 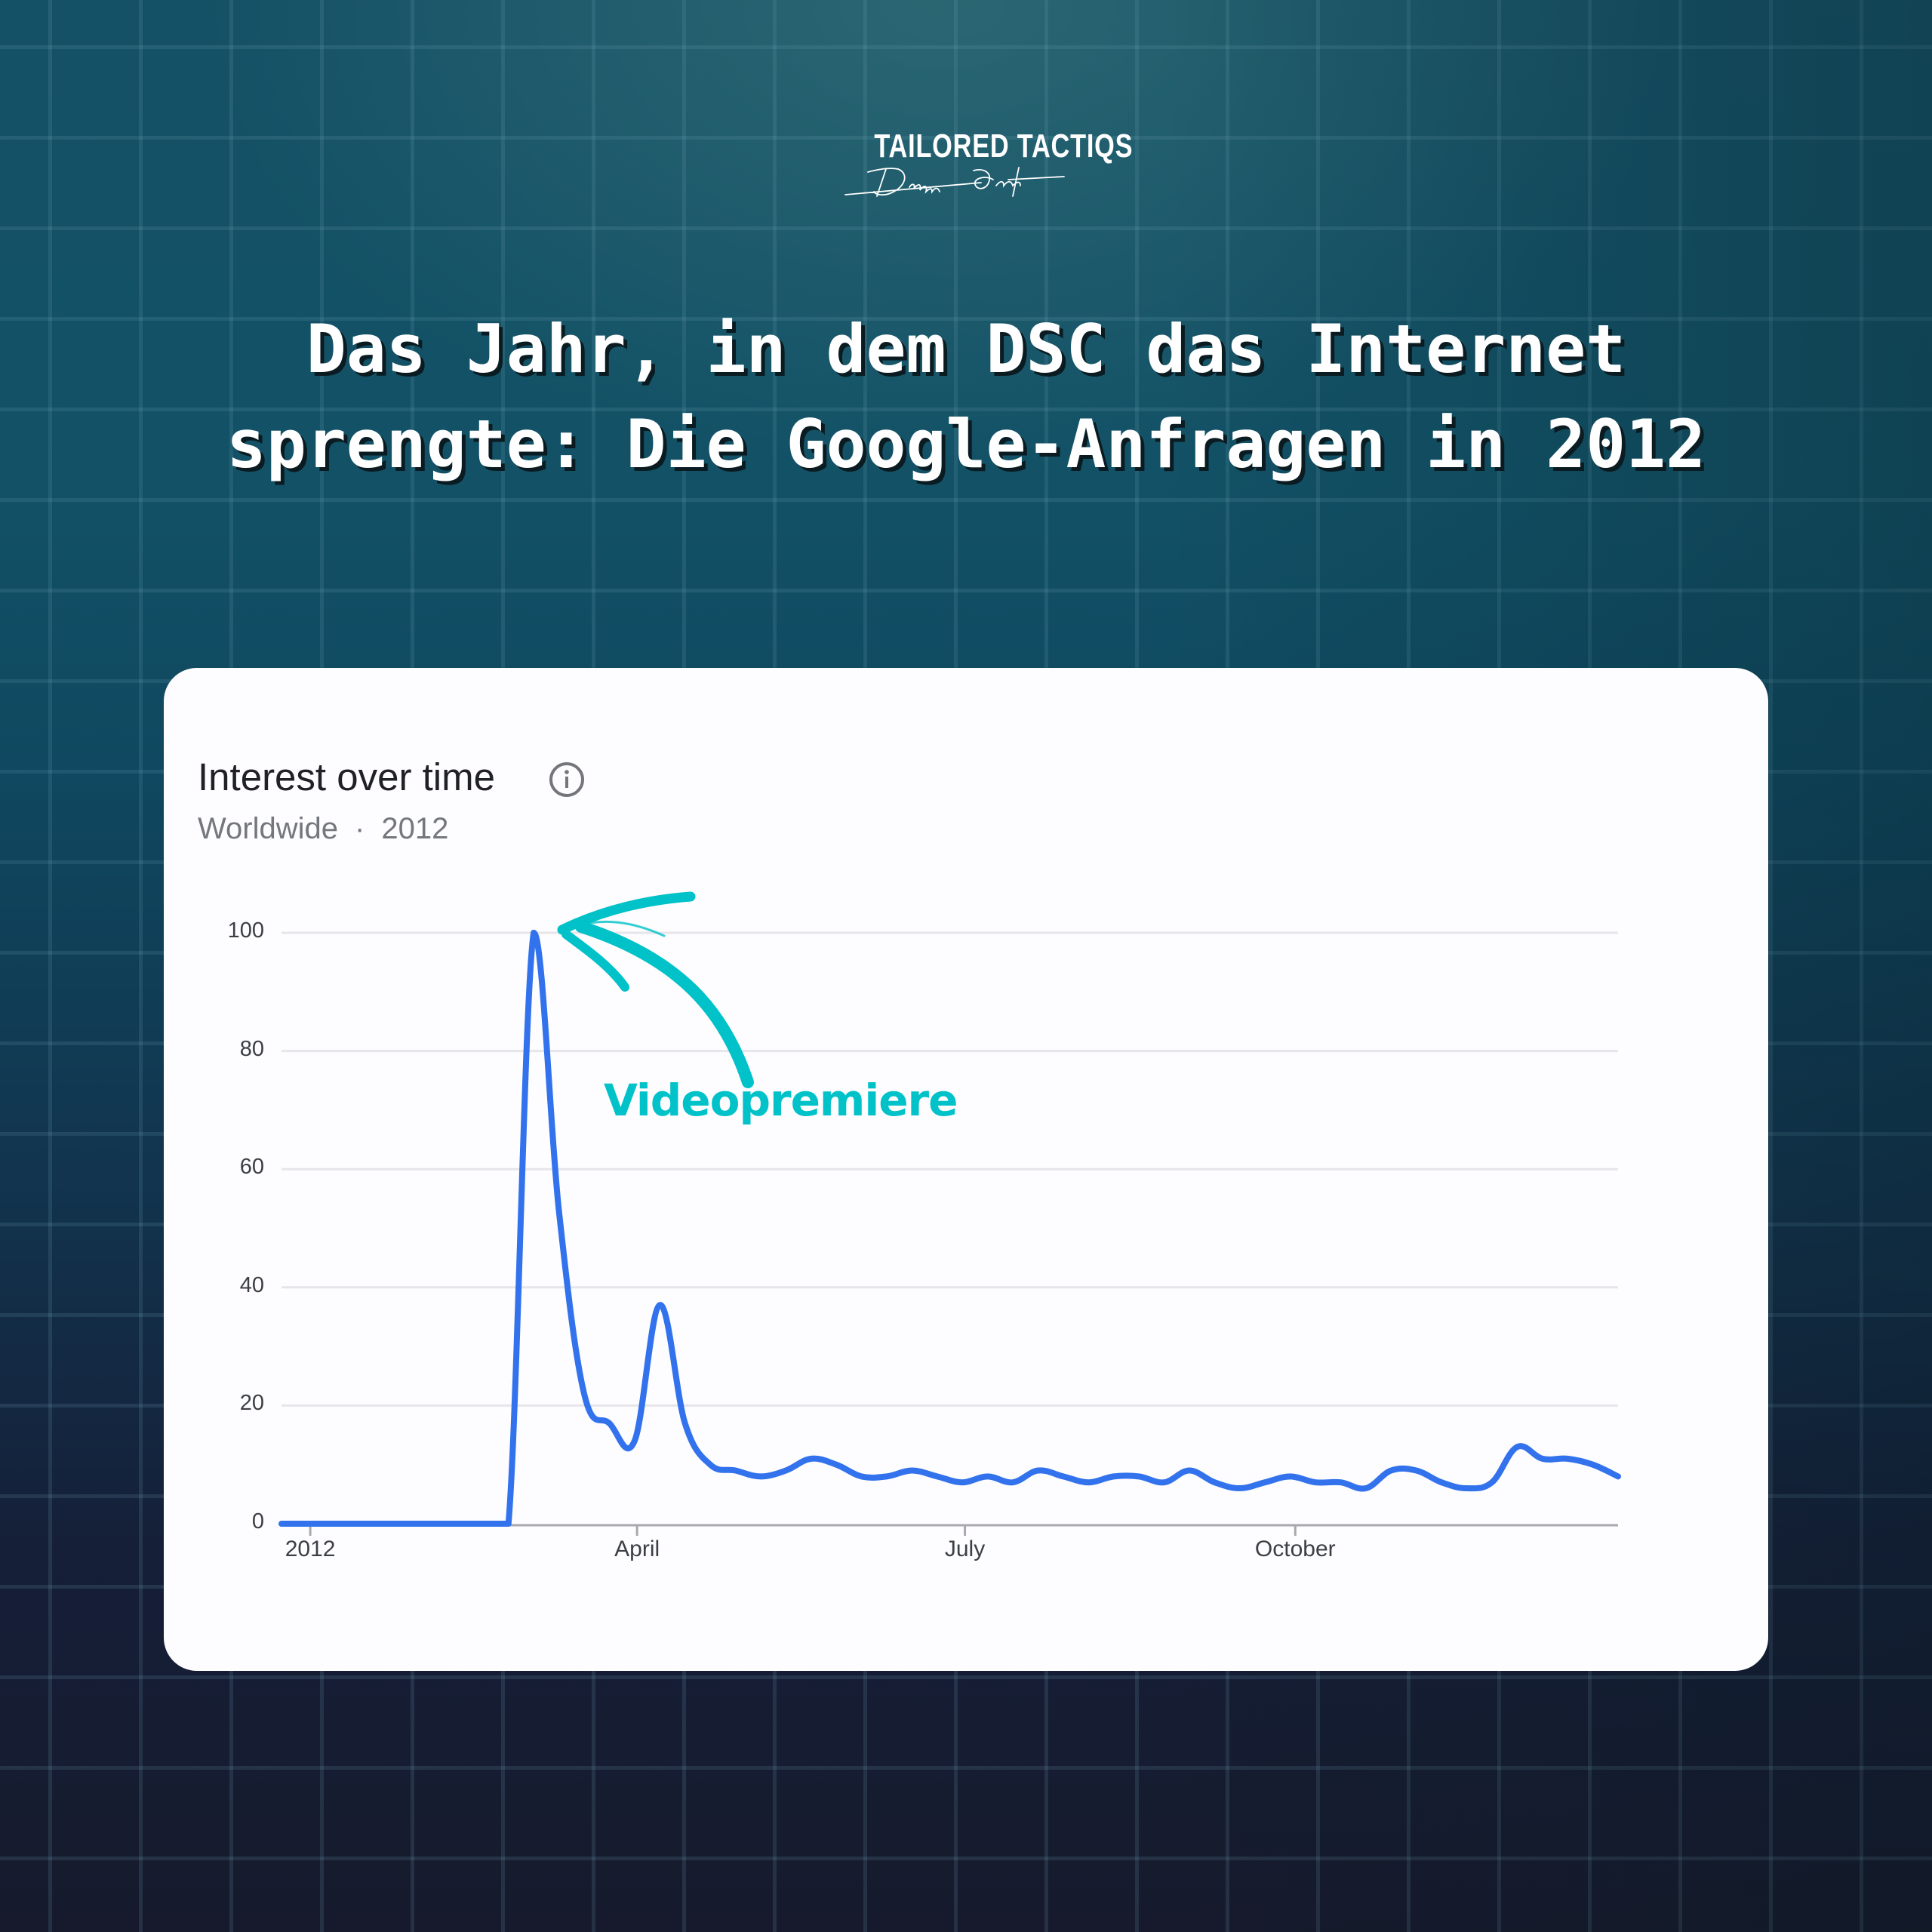 What do you see at coordinates (415, 828) in the screenshot?
I see `period-label: 2012` at bounding box center [415, 828].